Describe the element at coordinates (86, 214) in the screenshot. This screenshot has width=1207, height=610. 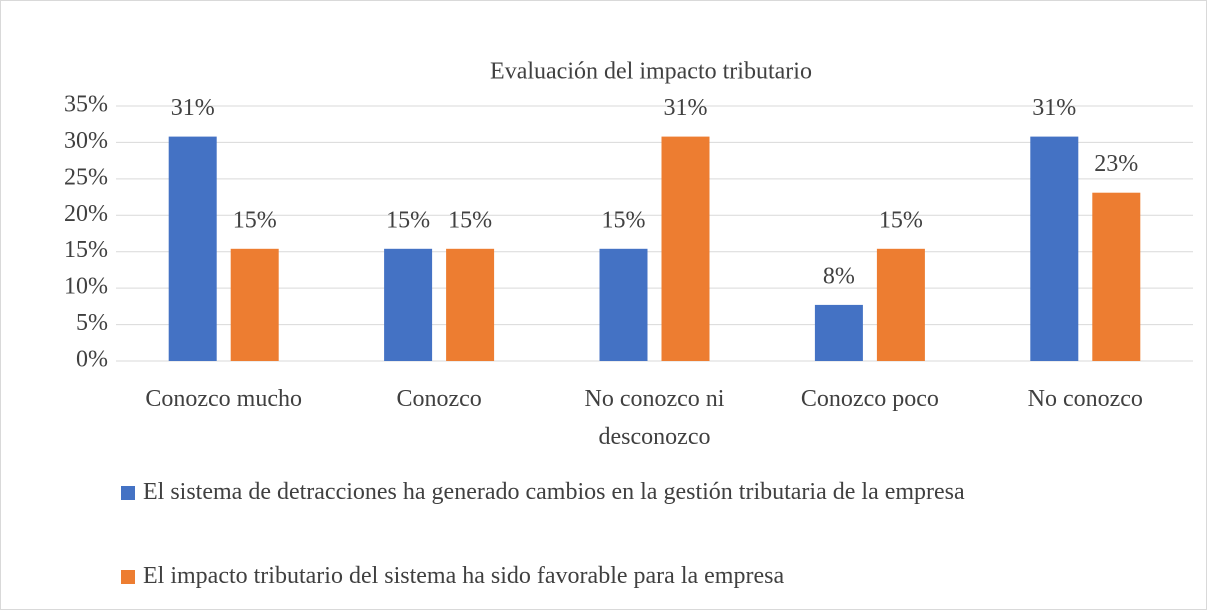
I see `y-tick-label: 20%` at that location.